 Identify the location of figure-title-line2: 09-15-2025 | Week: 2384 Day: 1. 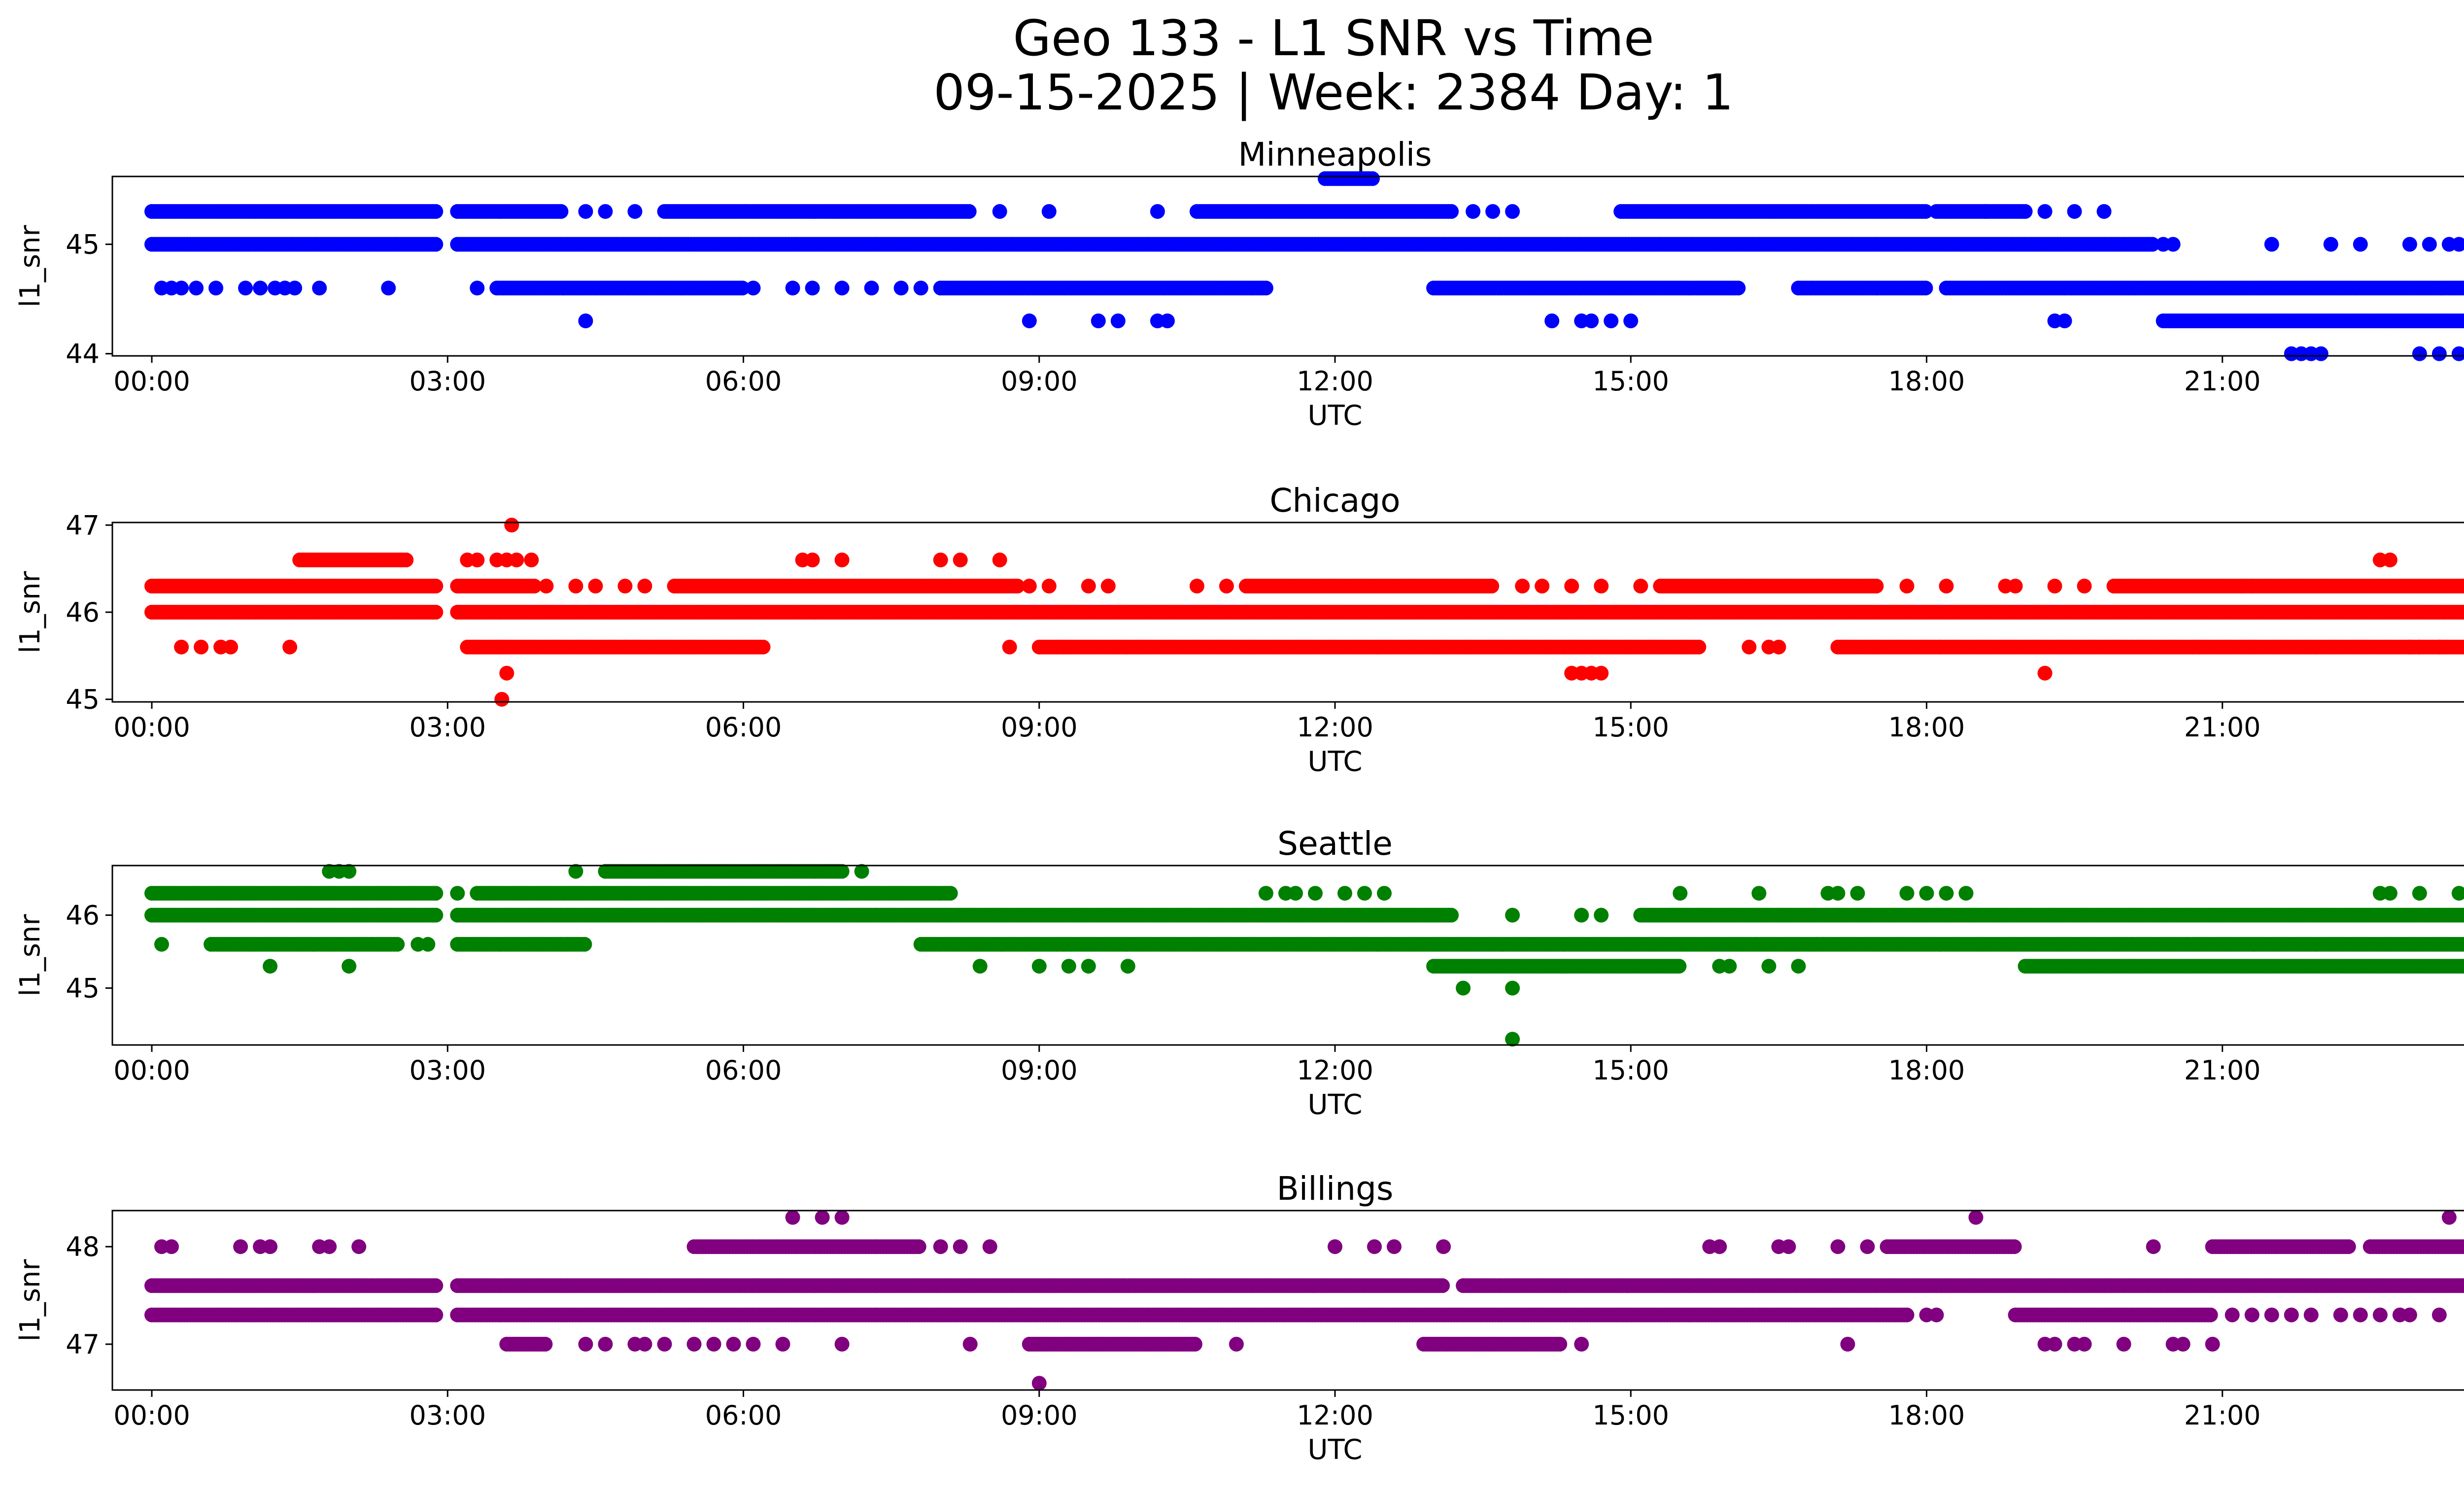
(1333, 92).